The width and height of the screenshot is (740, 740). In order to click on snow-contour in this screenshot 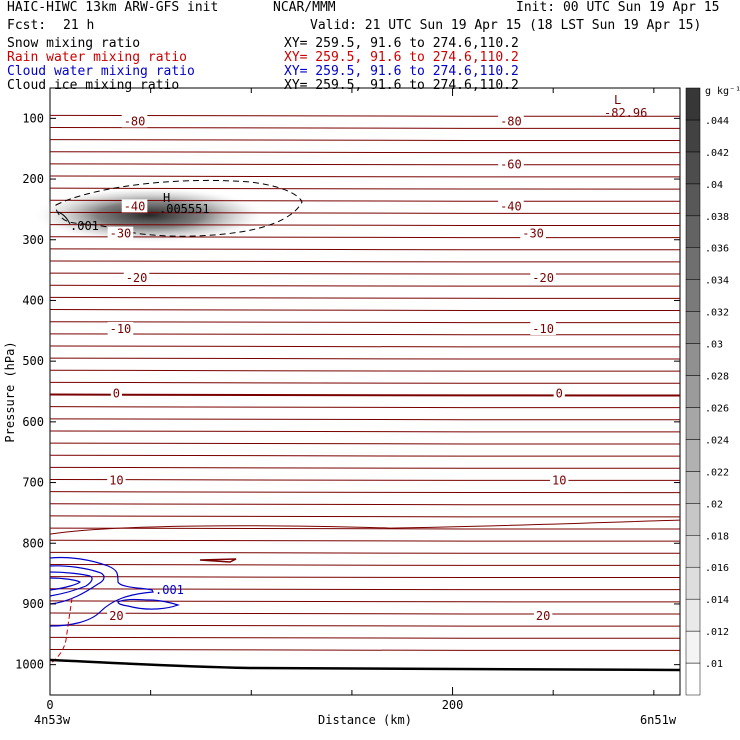, I will do `click(179, 208)`.